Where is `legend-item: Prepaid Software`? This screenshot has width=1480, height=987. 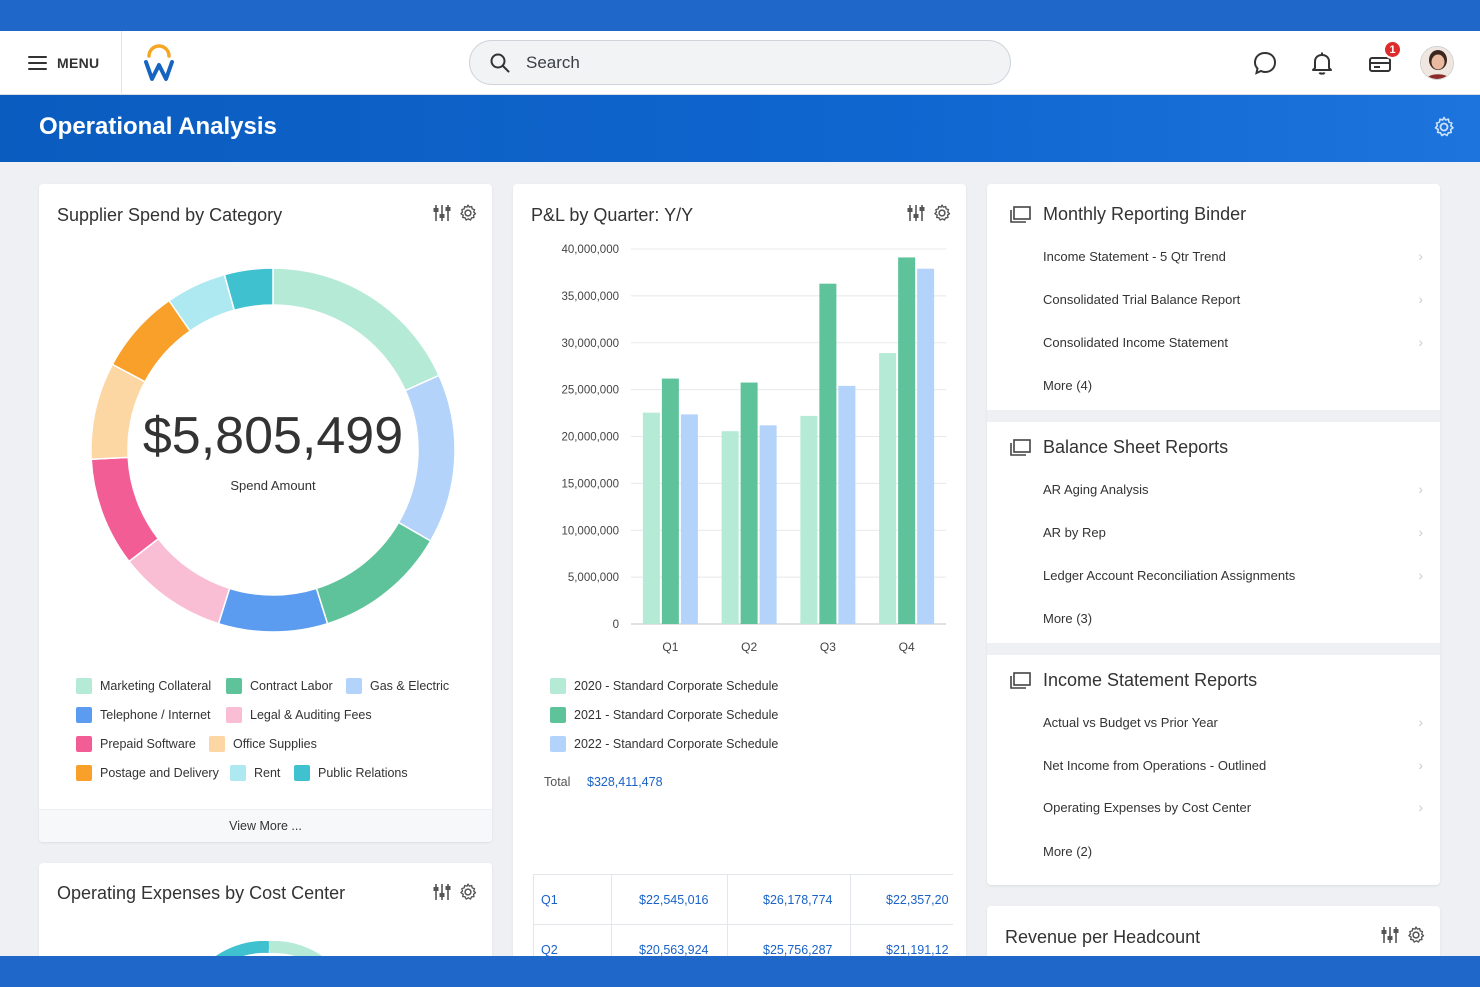
legend-item: Prepaid Software is located at coordinates (136, 744).